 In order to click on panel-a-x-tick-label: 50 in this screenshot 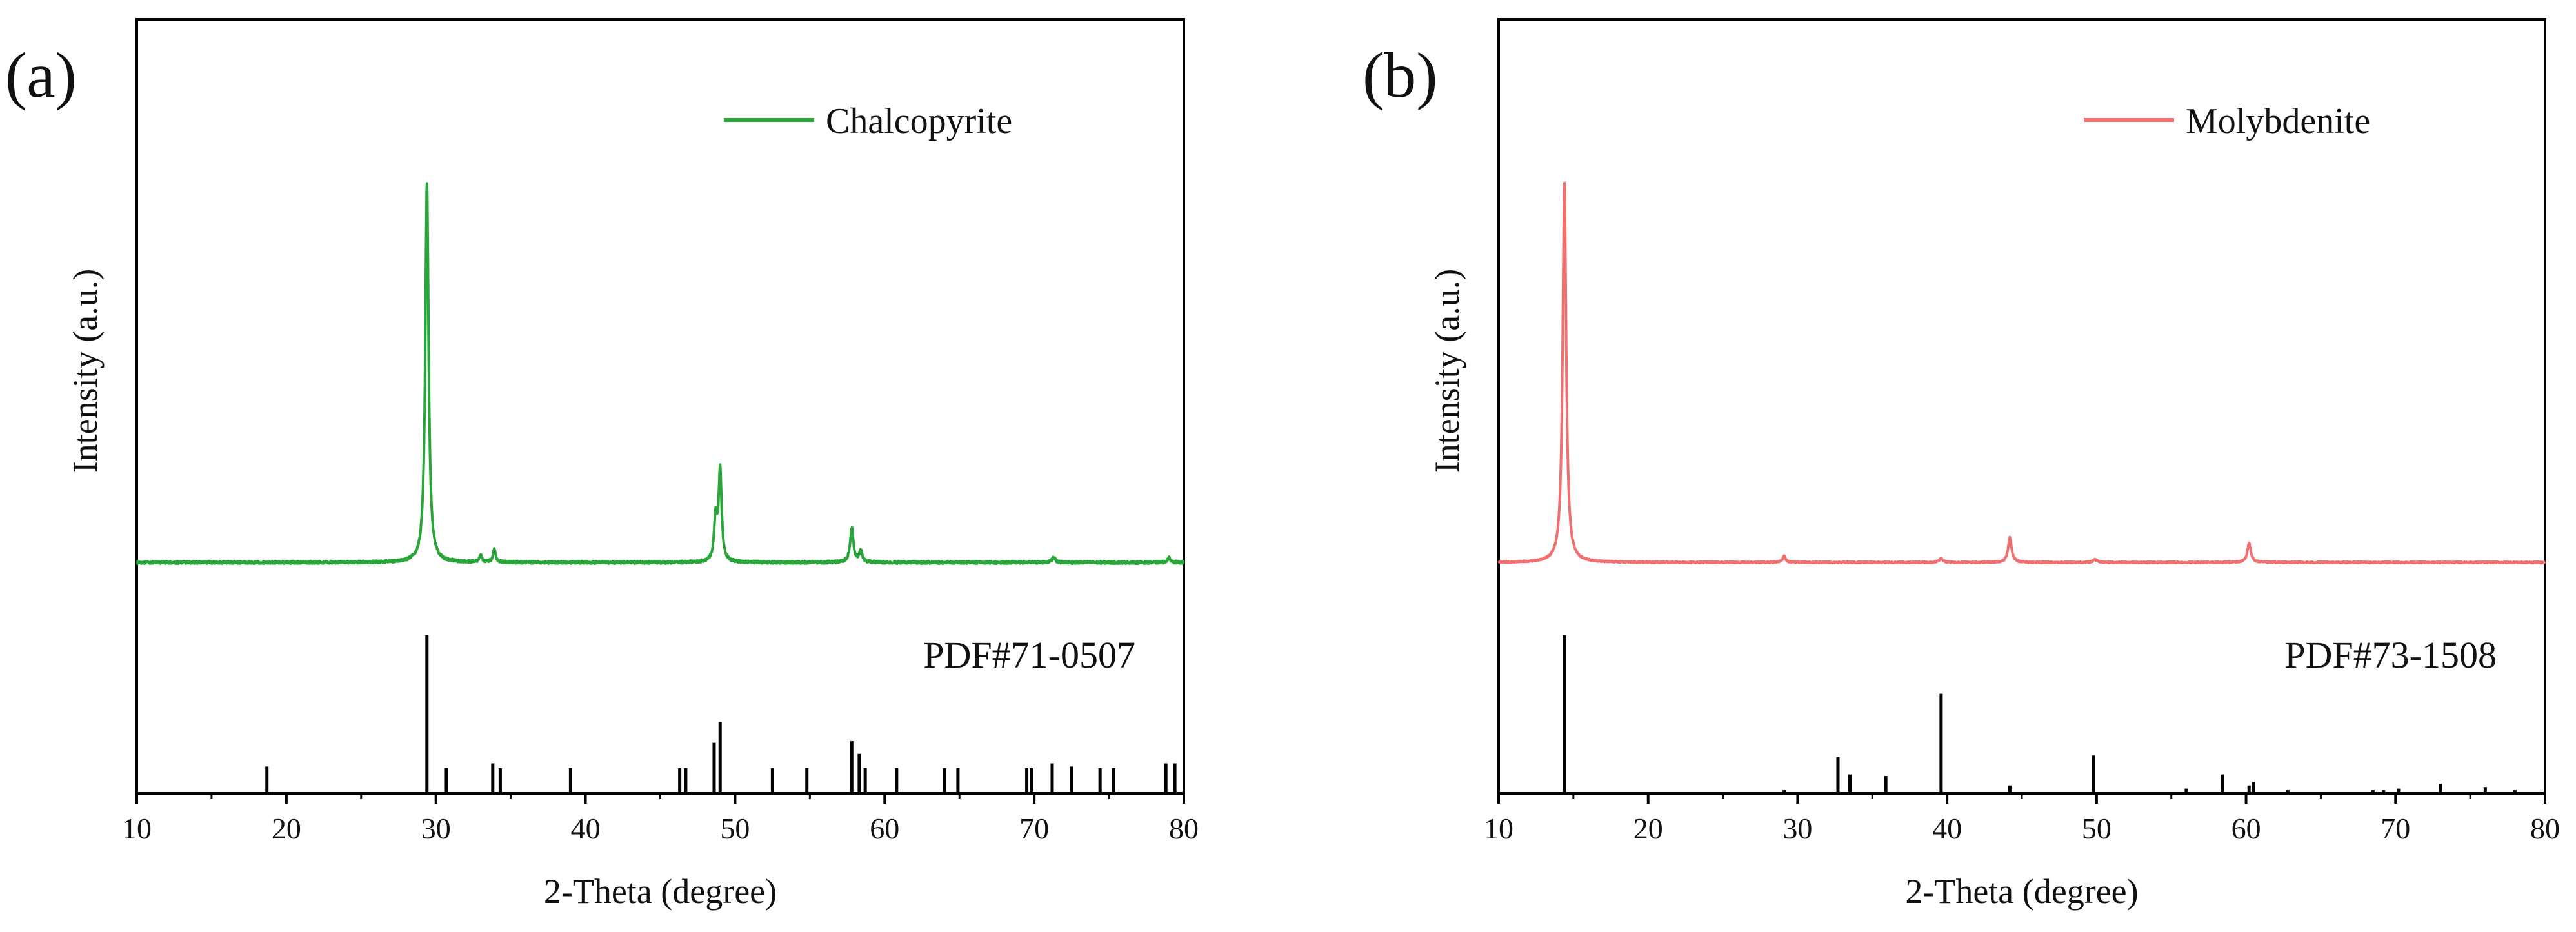, I will do `click(735, 829)`.